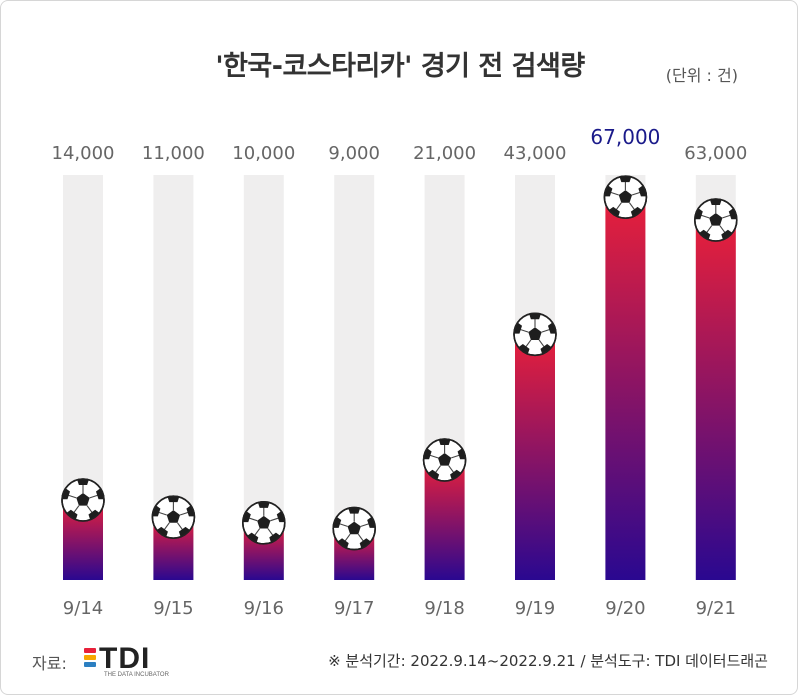 Image resolution: width=800 pixels, height=697 pixels. Describe the element at coordinates (625, 137) in the screenshot. I see `value-label: 67,000` at that location.